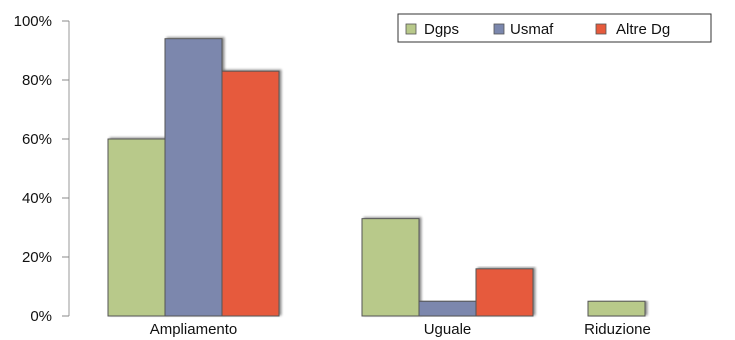 This screenshot has height=340, width=735. Describe the element at coordinates (504, 292) in the screenshot. I see `bar-altre-dg-uguale` at that location.